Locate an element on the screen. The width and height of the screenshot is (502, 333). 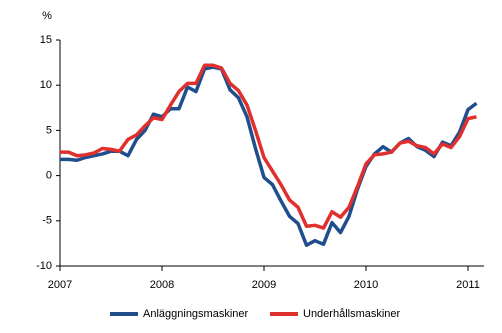
y-tick-label: 10 is located at coordinates (46, 85).